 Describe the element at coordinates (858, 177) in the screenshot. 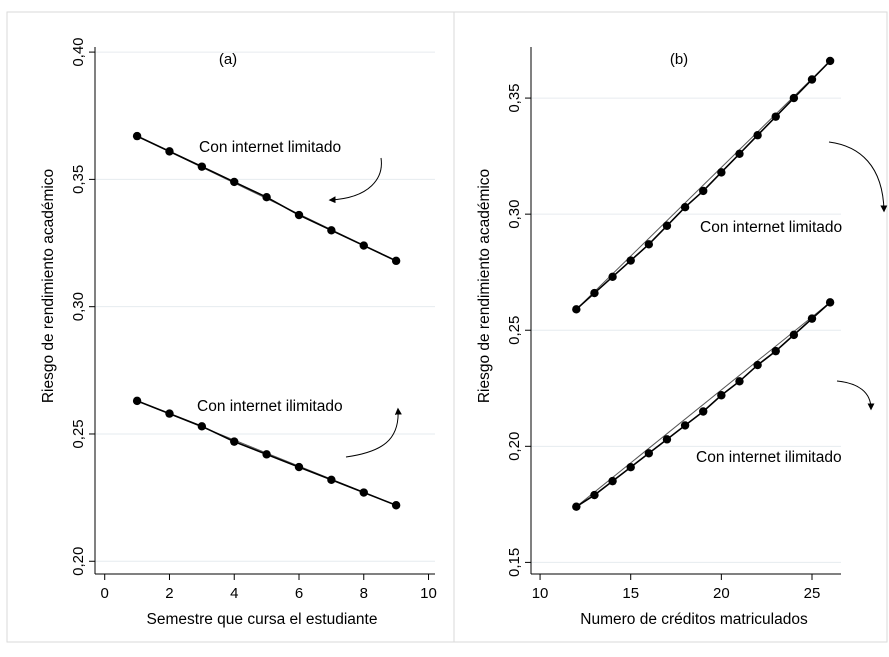

I see `panel-b-arrow-limitado` at that location.